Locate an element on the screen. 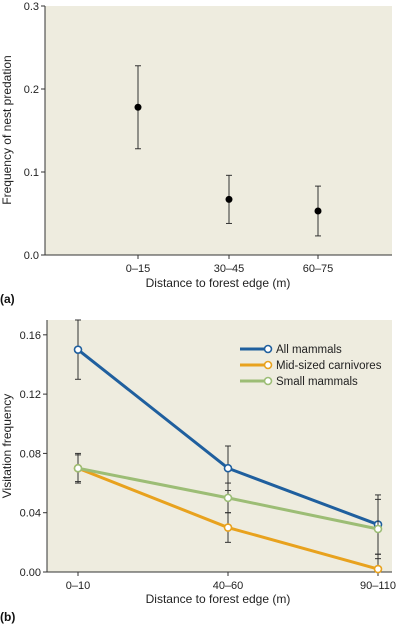 The image size is (408, 625). x-tick-label: 0–10 is located at coordinates (78, 586).